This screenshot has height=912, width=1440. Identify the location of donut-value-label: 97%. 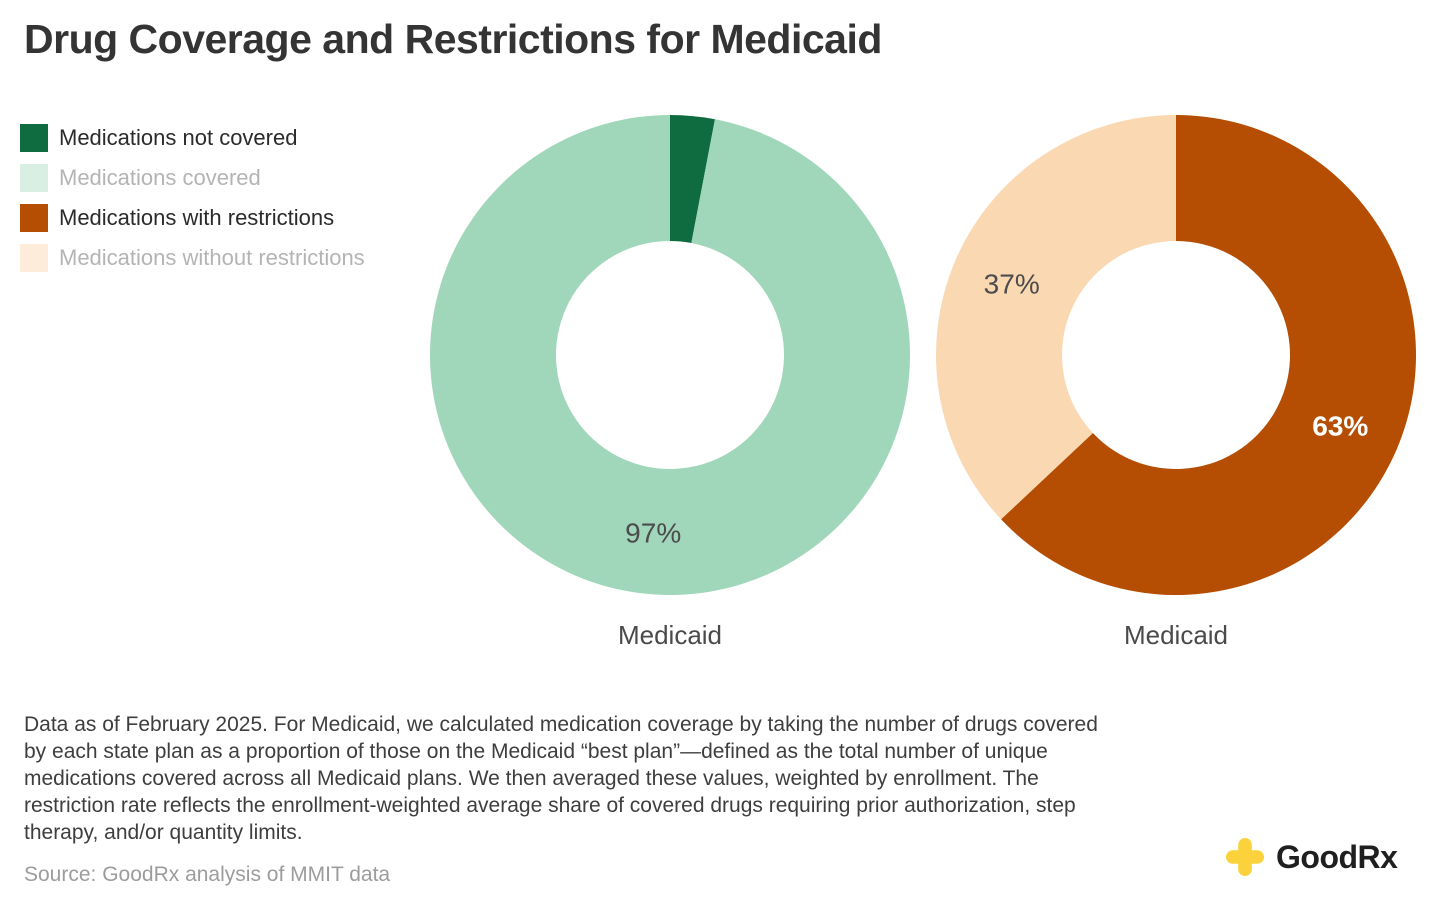
(653, 533).